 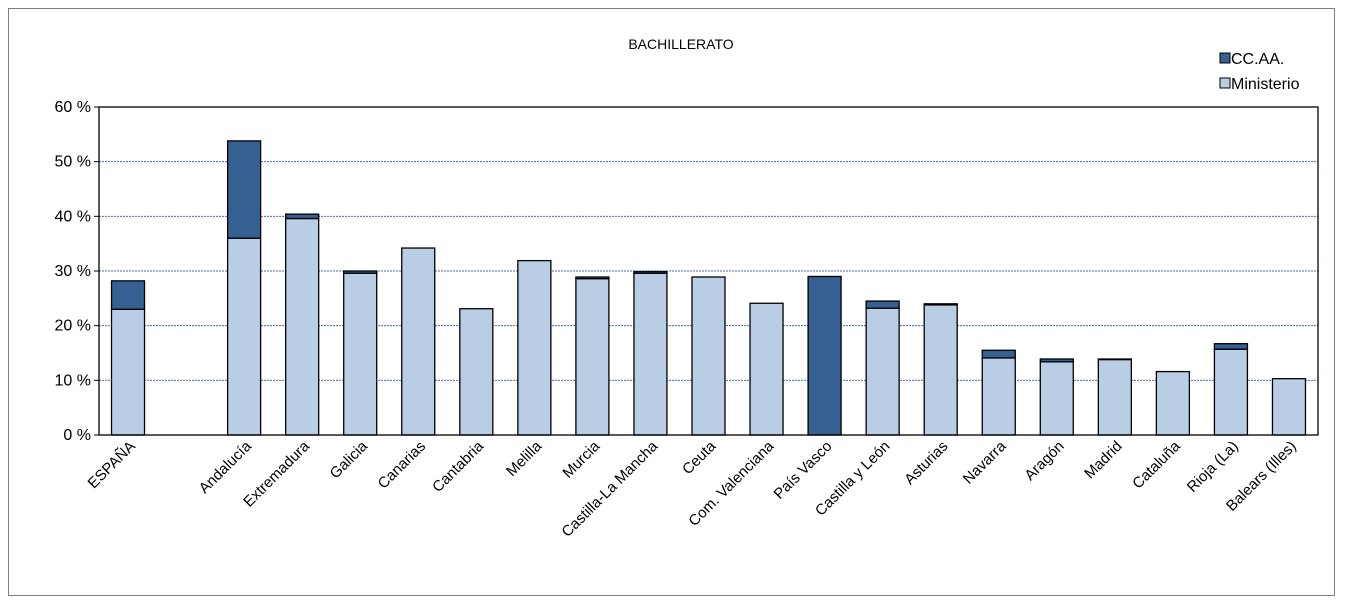 I want to click on y-tick-label: 0 %, so click(x=77, y=435).